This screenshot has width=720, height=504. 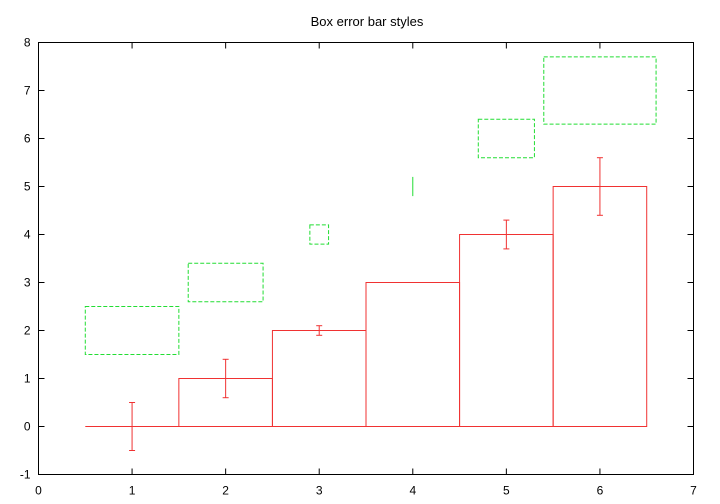 What do you see at coordinates (27, 43) in the screenshot?
I see `y-tick-label: 8` at bounding box center [27, 43].